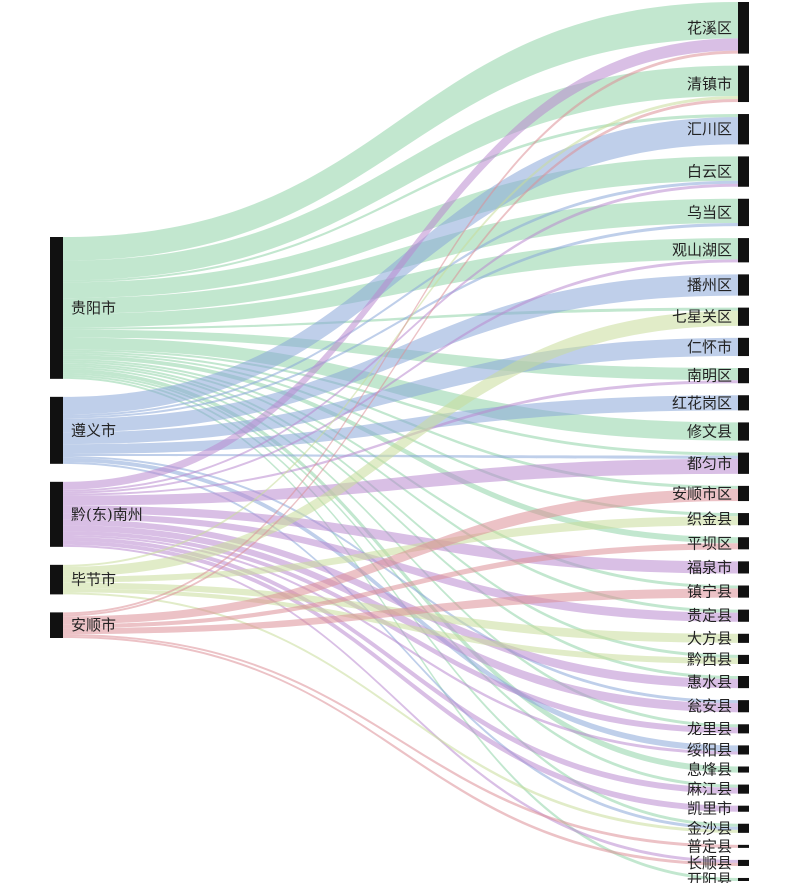 The width and height of the screenshot is (800, 883). Describe the element at coordinates (709, 638) in the screenshot. I see `target-label-t19: 大方县` at that location.